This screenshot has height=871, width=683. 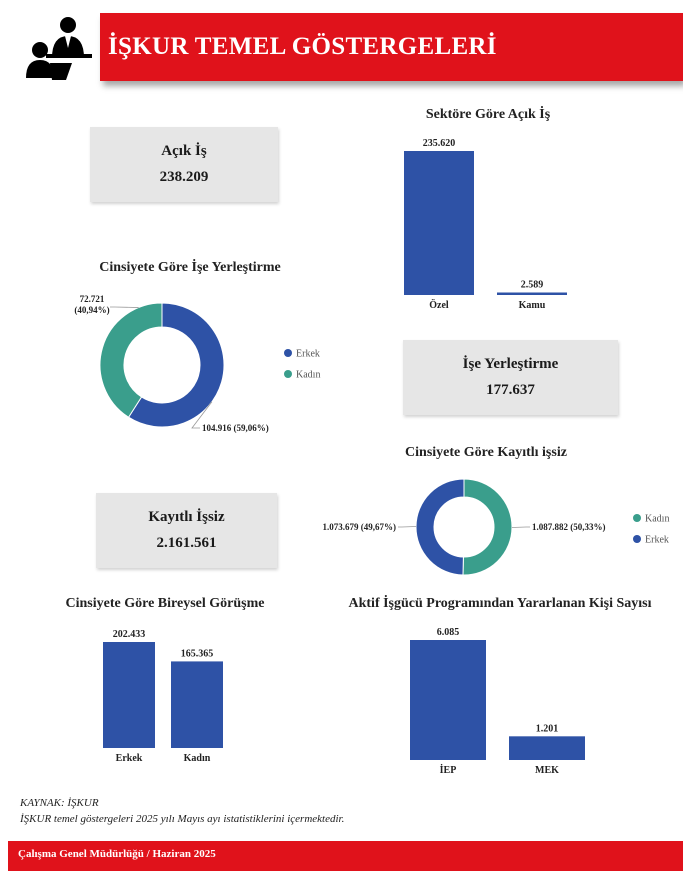 I want to click on bar-chart-sektor: 235.620 Özel 2.589 Kamu, so click(x=485, y=224).